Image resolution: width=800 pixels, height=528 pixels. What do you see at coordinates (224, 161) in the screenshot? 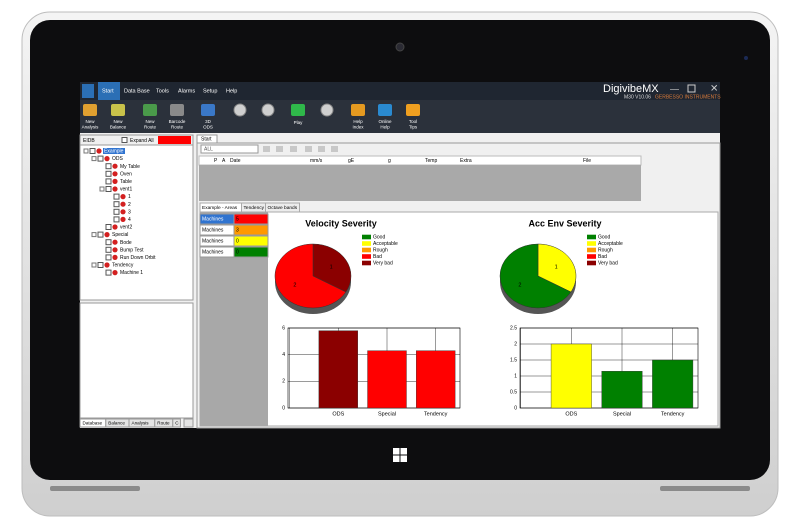
I see `column-header: A` at bounding box center [224, 161].